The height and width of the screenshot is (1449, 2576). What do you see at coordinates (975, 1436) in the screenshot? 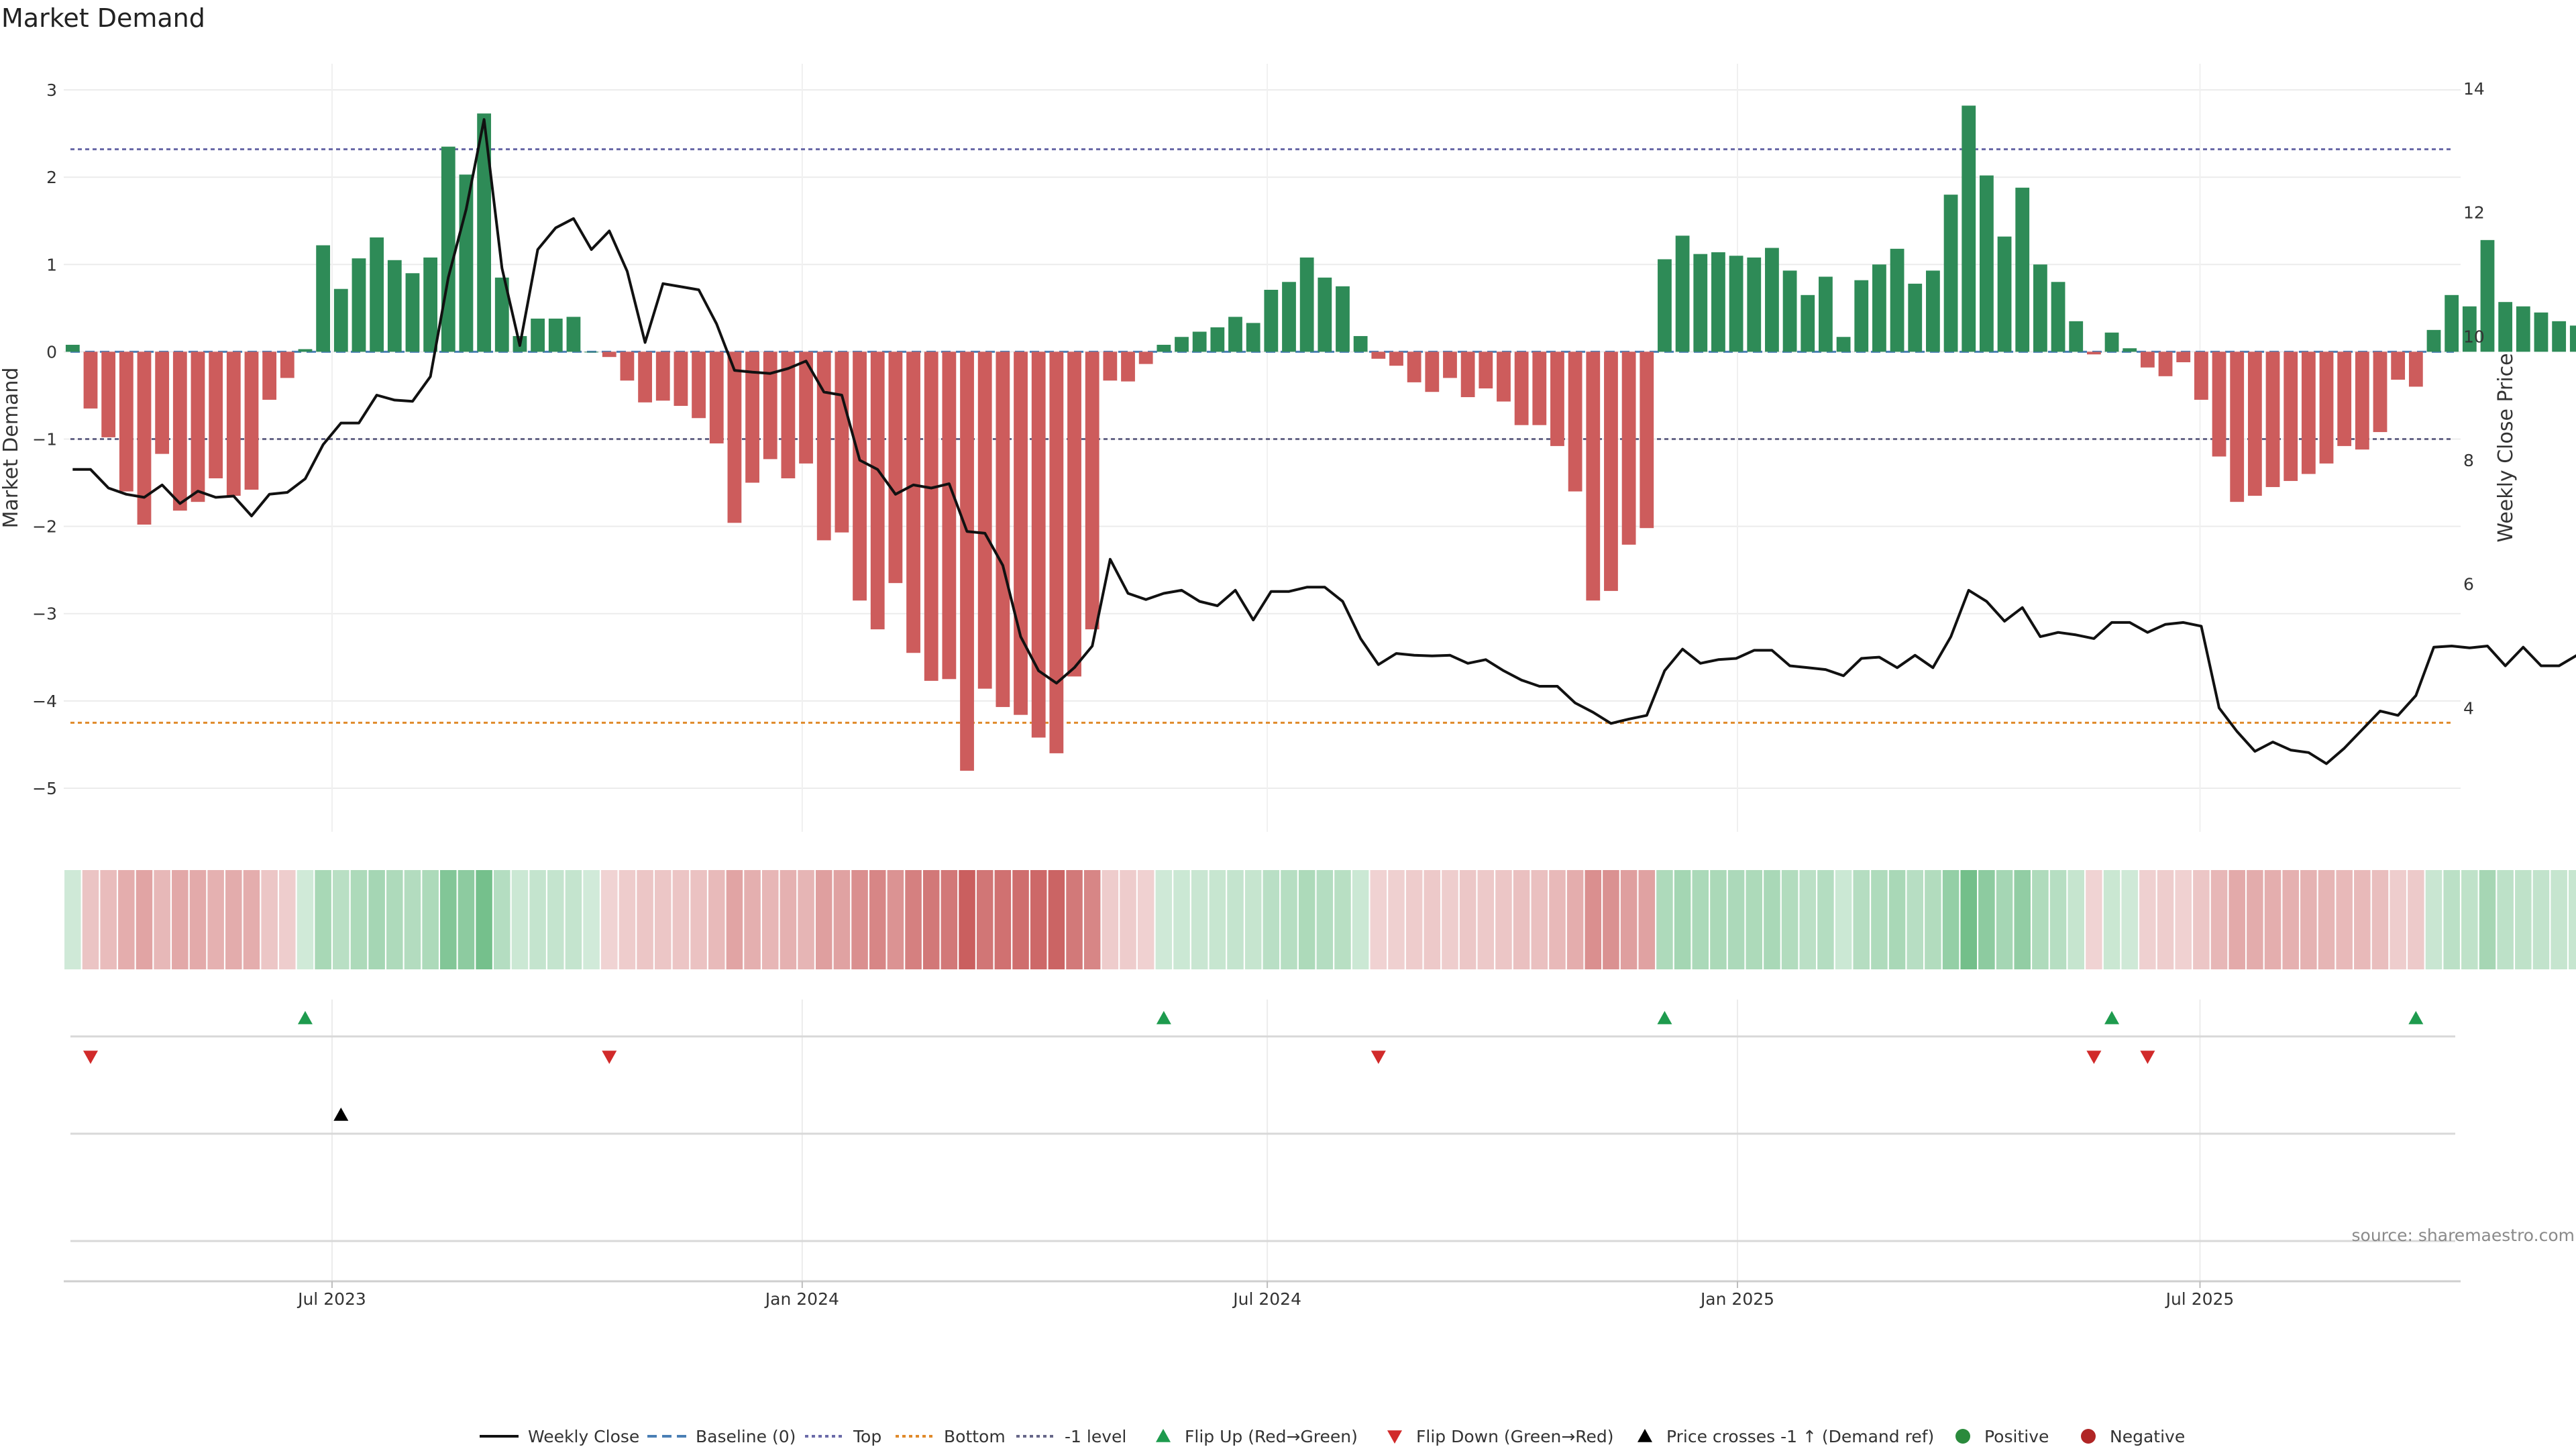
I see `legend-label: Bottom` at bounding box center [975, 1436].